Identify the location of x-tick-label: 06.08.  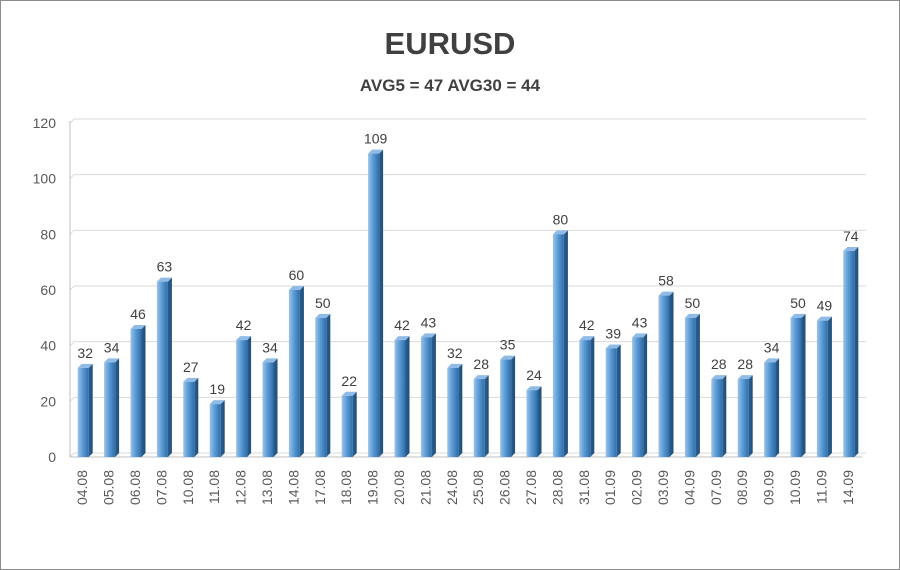
(135, 487).